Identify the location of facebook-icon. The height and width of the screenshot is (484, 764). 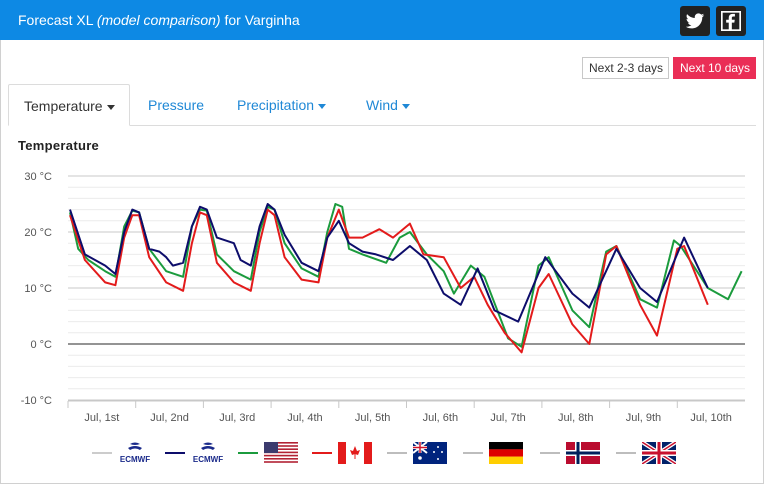
(731, 21).